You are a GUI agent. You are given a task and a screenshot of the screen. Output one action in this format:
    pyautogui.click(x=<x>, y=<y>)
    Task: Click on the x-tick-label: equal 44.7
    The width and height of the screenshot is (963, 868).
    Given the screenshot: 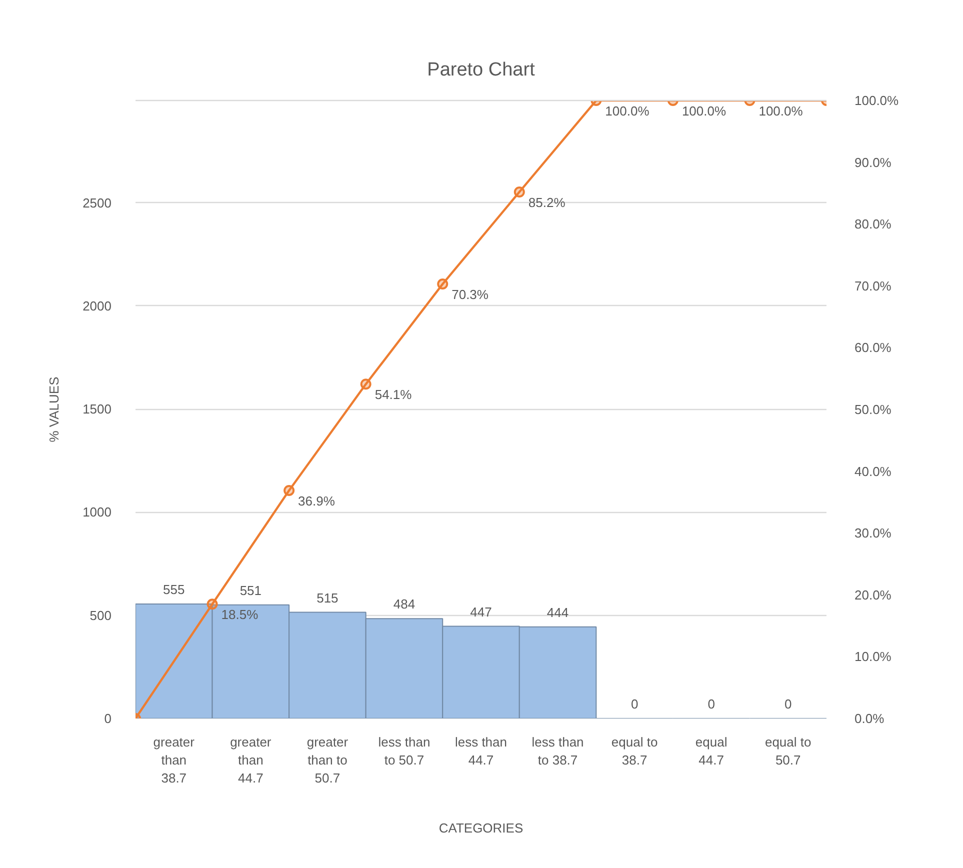 What is the action you would take?
    pyautogui.click(x=711, y=751)
    